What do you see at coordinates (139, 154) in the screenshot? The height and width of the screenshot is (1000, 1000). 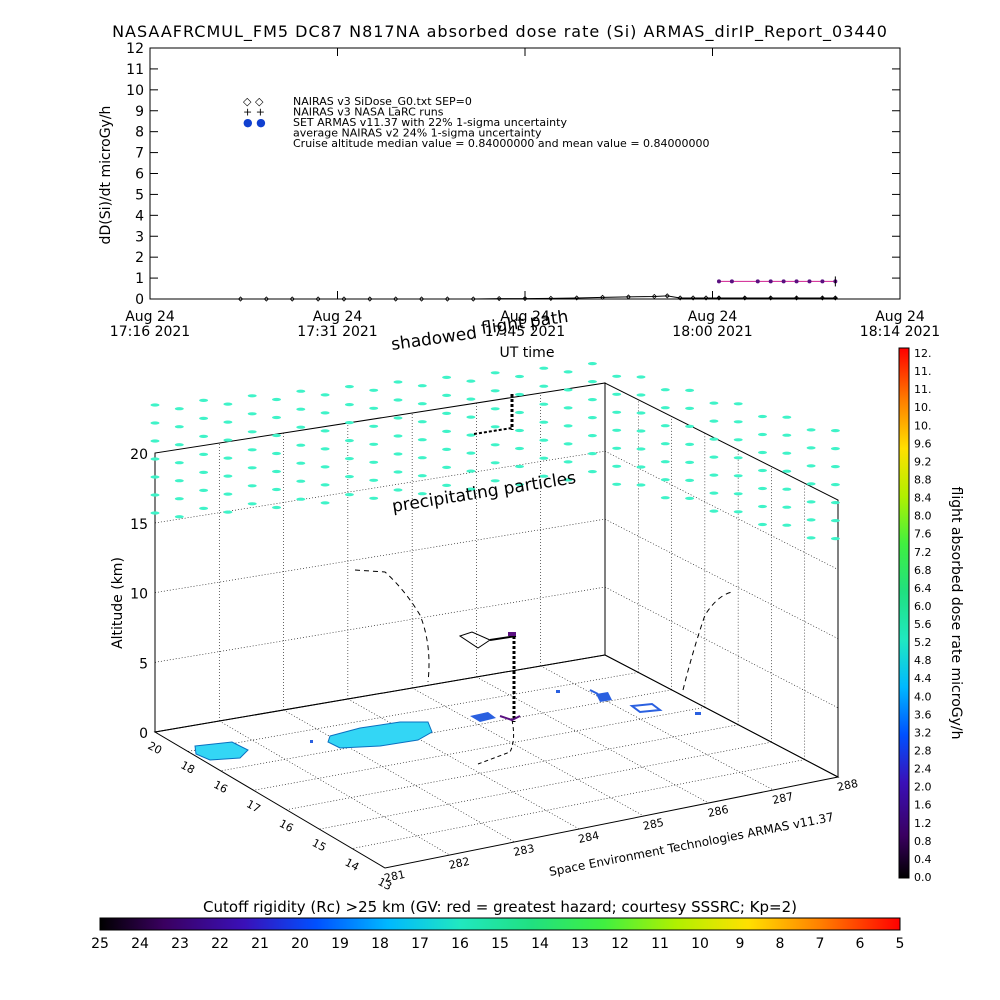 I see `y-tick-label: 7` at bounding box center [139, 154].